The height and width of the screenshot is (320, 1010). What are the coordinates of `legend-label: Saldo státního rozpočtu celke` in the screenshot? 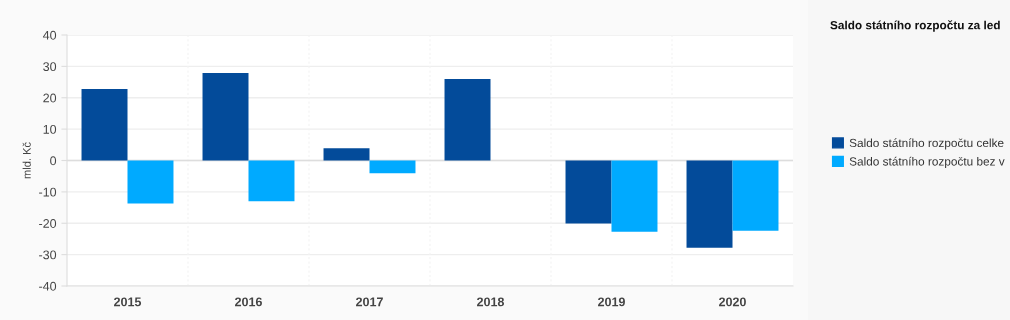 It's located at (926, 144).